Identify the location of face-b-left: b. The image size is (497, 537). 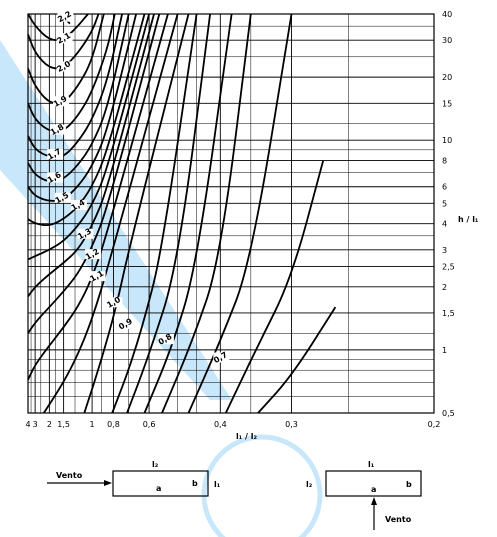
(195, 483).